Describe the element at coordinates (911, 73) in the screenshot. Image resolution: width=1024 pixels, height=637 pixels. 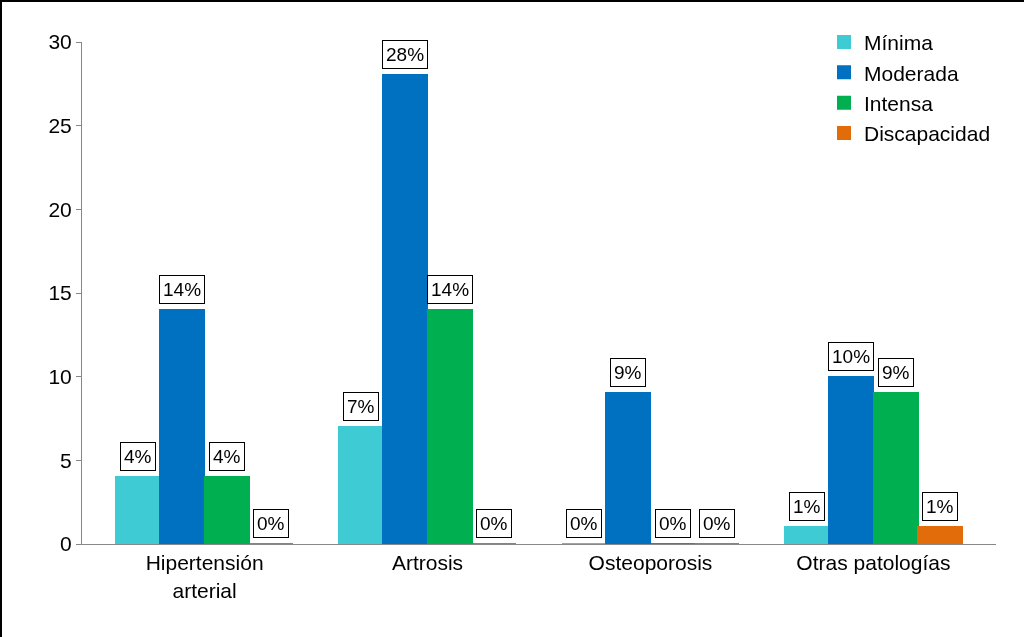
I see `legend-label: Moderada` at that location.